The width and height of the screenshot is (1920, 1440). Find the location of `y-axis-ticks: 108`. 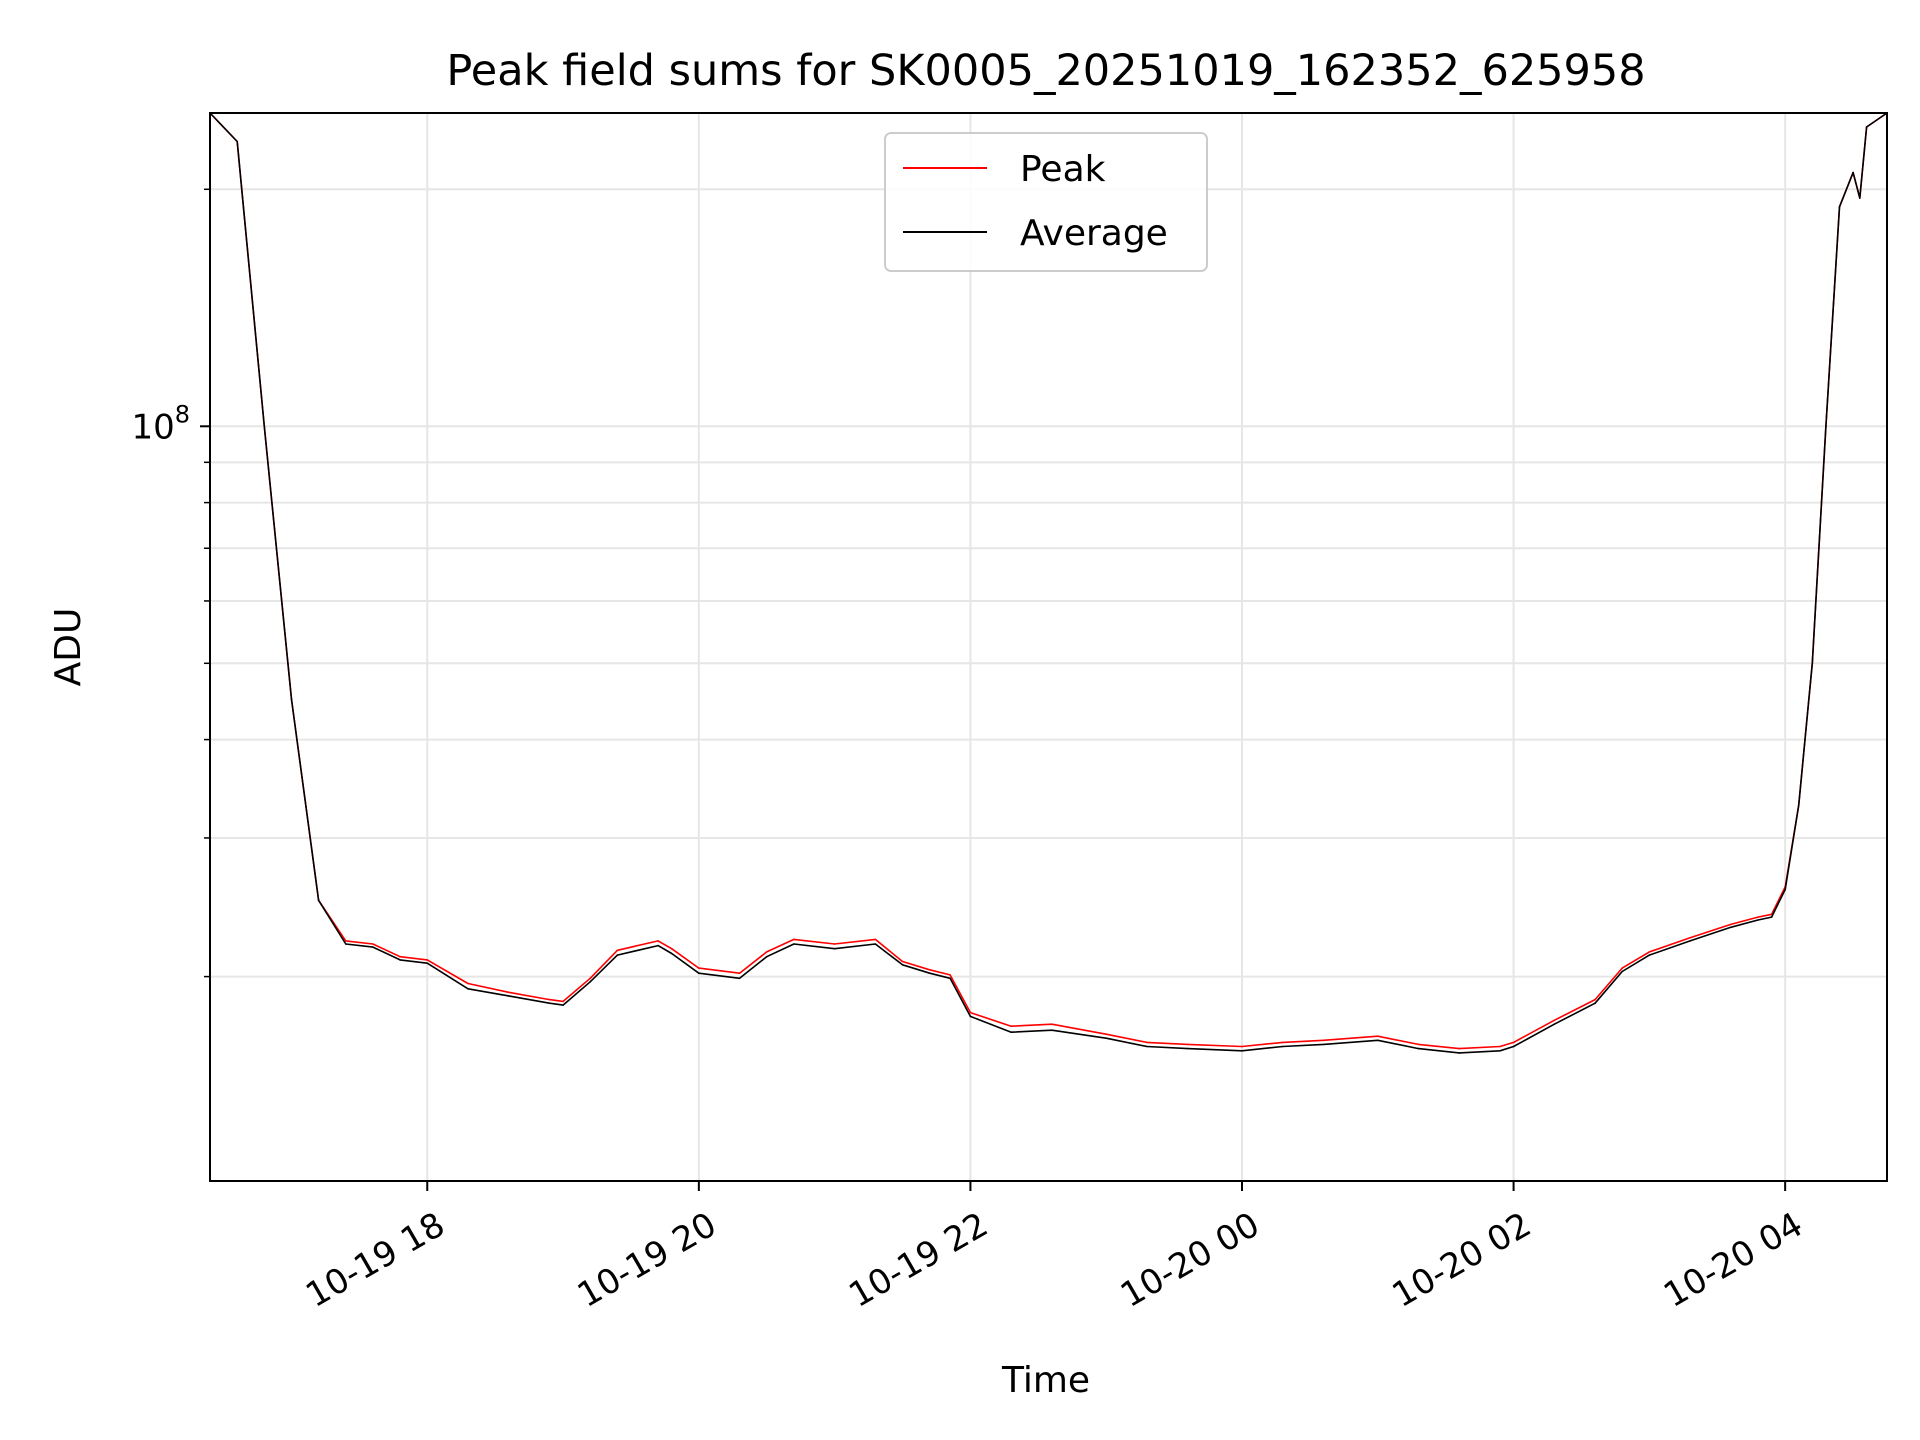

y-axis-ticks: 108 is located at coordinates (170, 583).